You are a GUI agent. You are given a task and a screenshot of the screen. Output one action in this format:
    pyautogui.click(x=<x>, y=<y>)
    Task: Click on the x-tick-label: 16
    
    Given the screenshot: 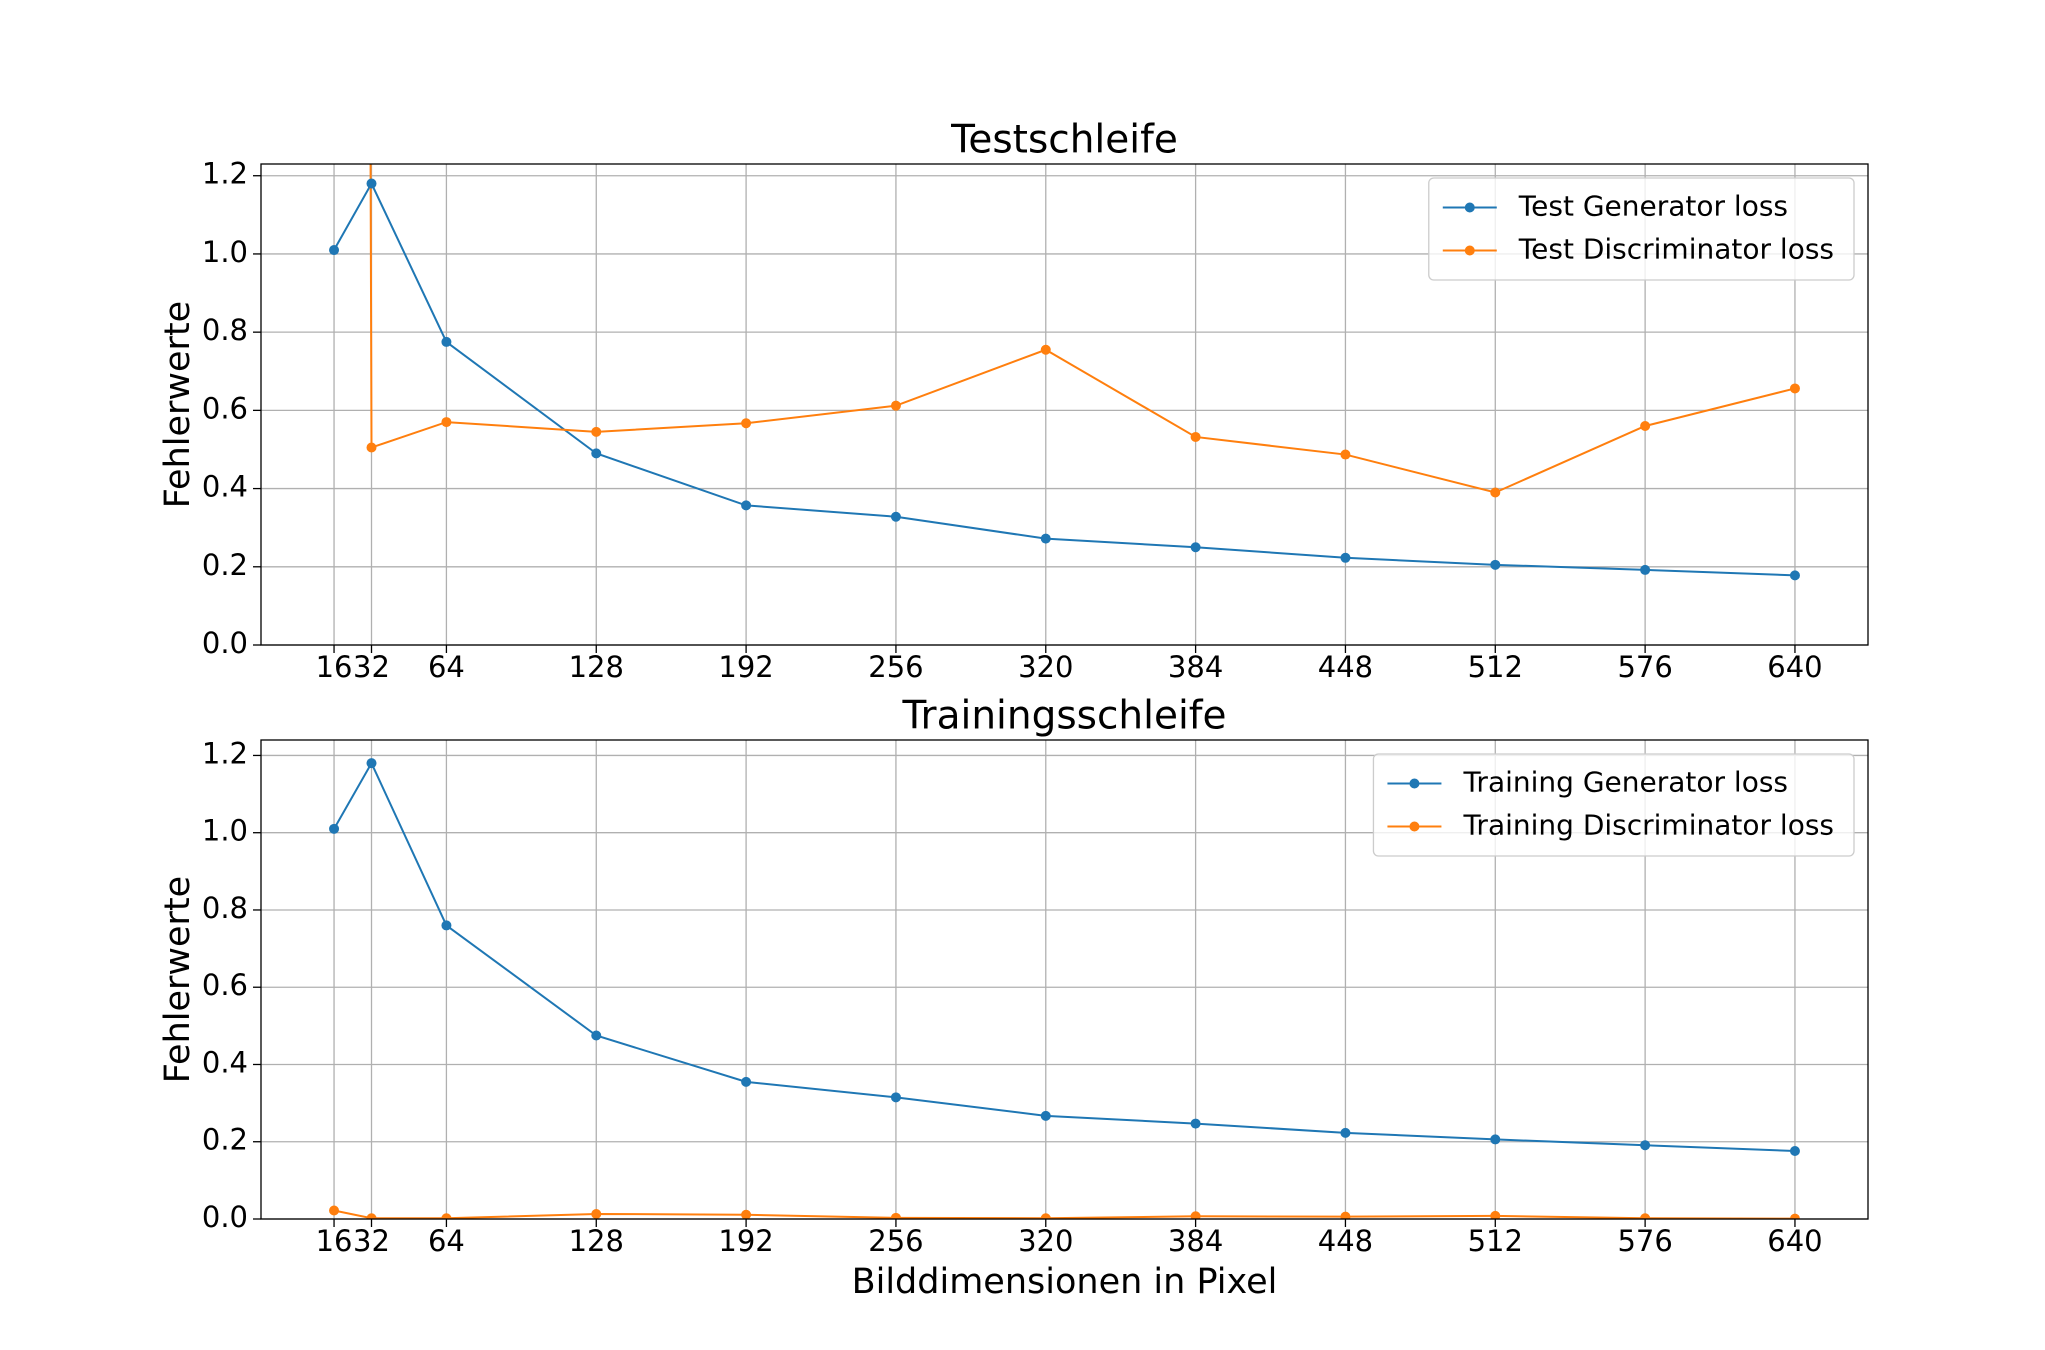 What is the action you would take?
    pyautogui.click(x=334, y=1241)
    